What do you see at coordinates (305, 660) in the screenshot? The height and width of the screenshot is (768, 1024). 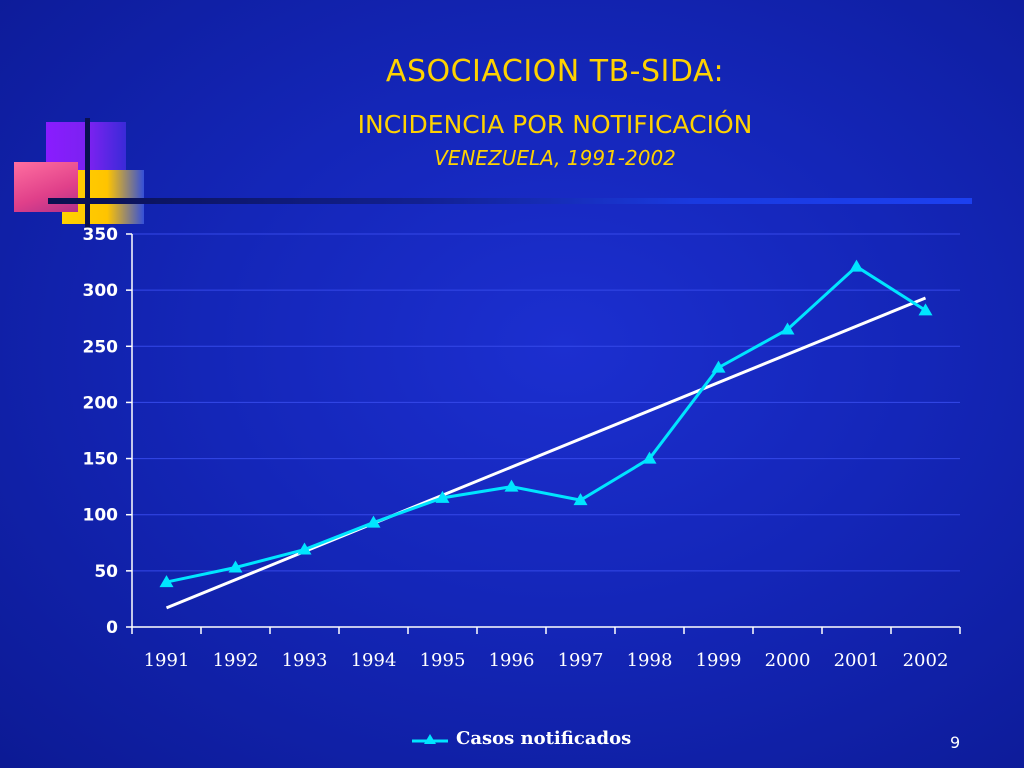 I see `x-tick-label: 1993` at bounding box center [305, 660].